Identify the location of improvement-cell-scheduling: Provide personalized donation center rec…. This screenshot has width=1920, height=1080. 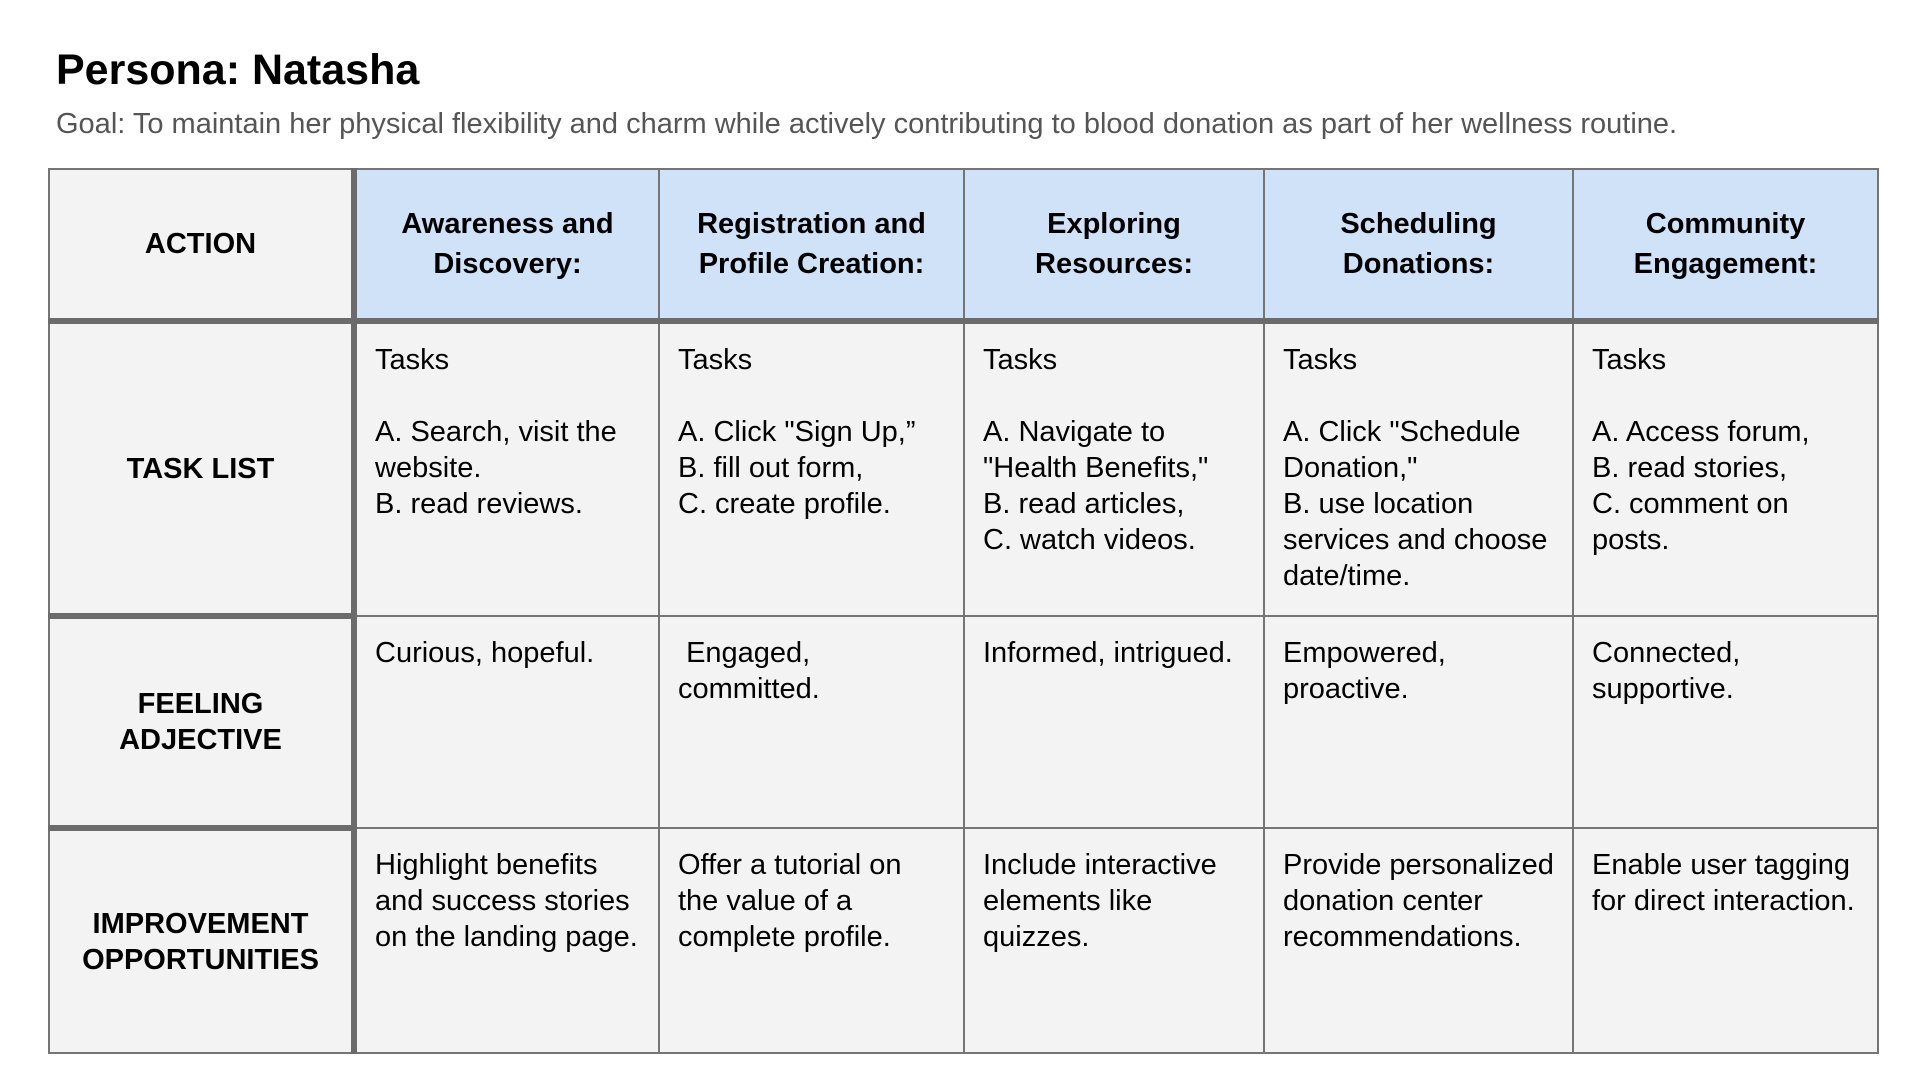
(1418, 940).